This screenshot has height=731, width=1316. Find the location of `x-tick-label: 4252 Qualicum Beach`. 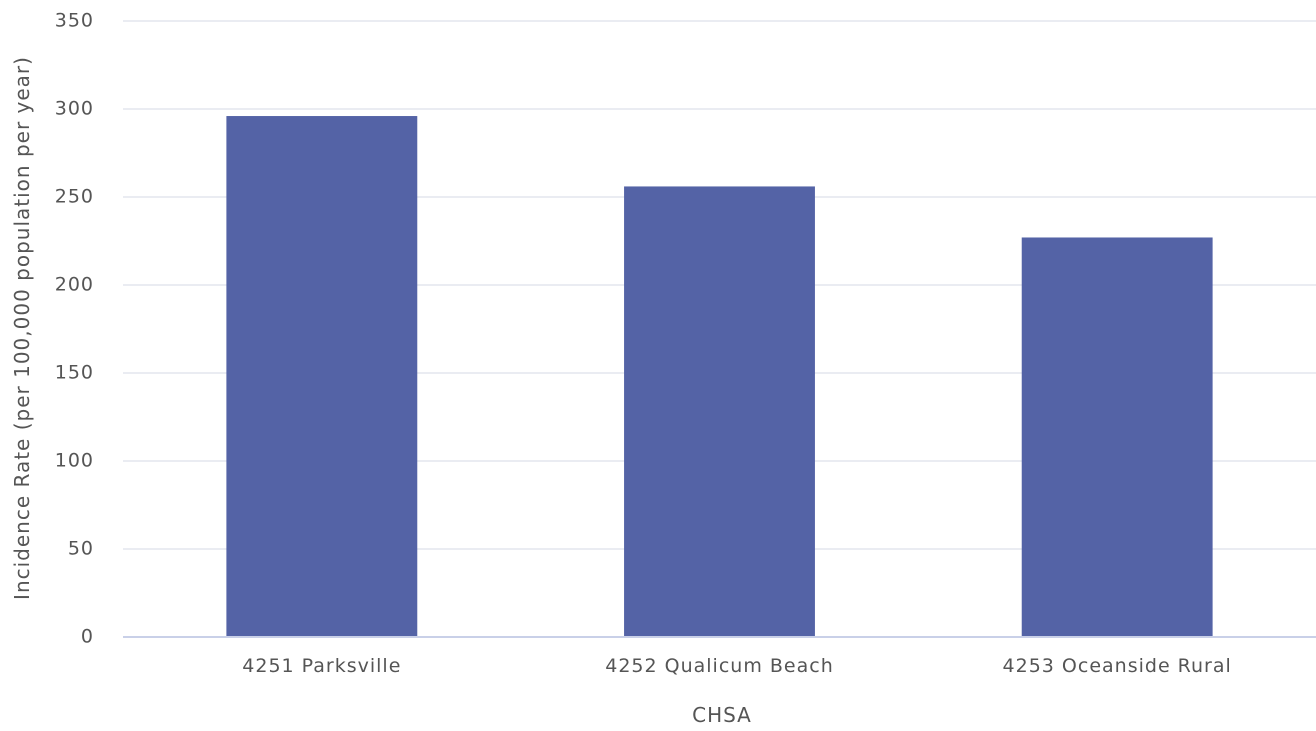

x-tick-label: 4252 Qualicum Beach is located at coordinates (719, 666).